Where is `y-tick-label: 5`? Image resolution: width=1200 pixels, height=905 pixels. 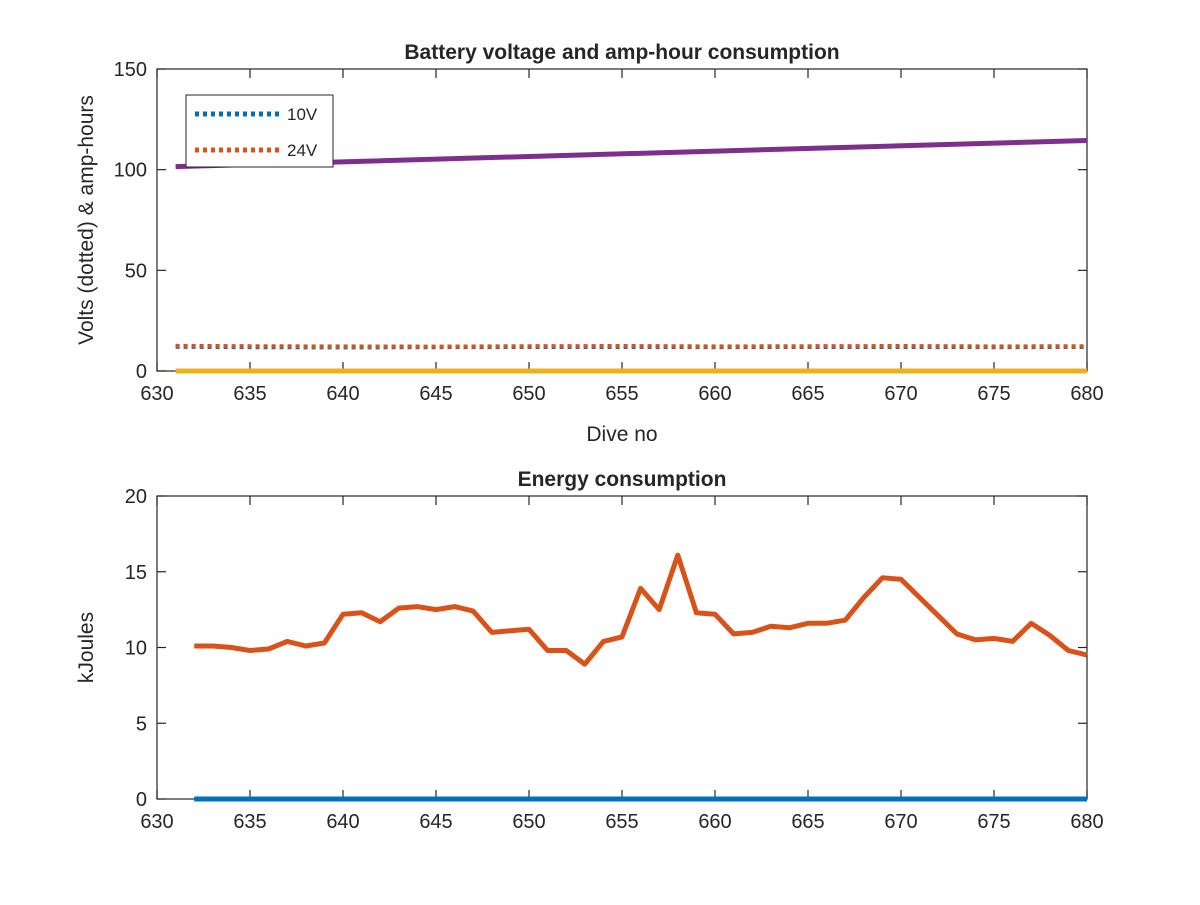 y-tick-label: 5 is located at coordinates (141, 724).